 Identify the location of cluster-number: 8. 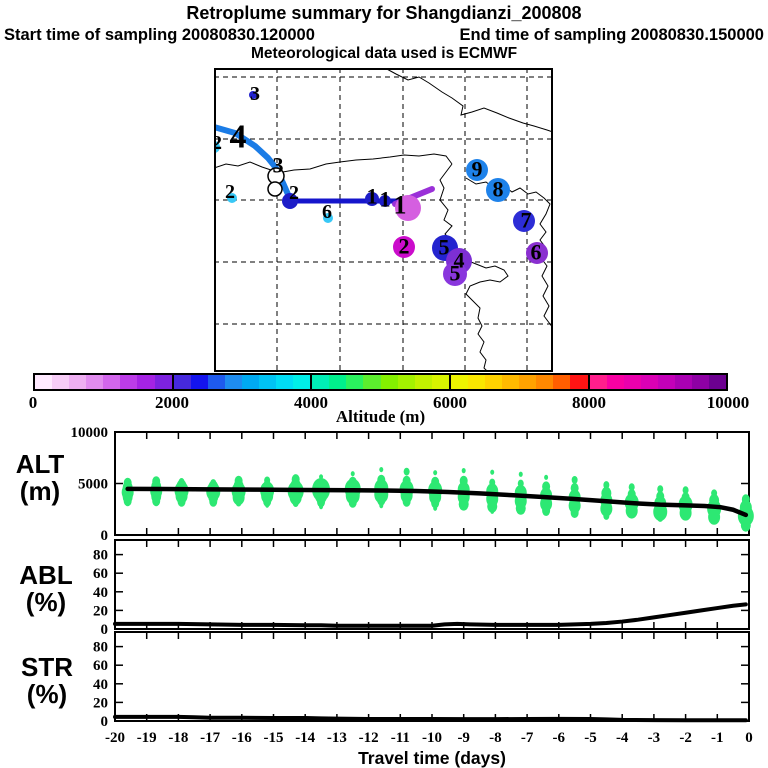
(498, 189).